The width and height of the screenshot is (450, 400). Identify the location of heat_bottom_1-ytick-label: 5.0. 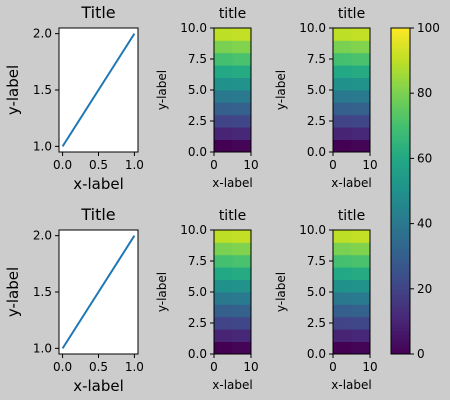
(197, 292).